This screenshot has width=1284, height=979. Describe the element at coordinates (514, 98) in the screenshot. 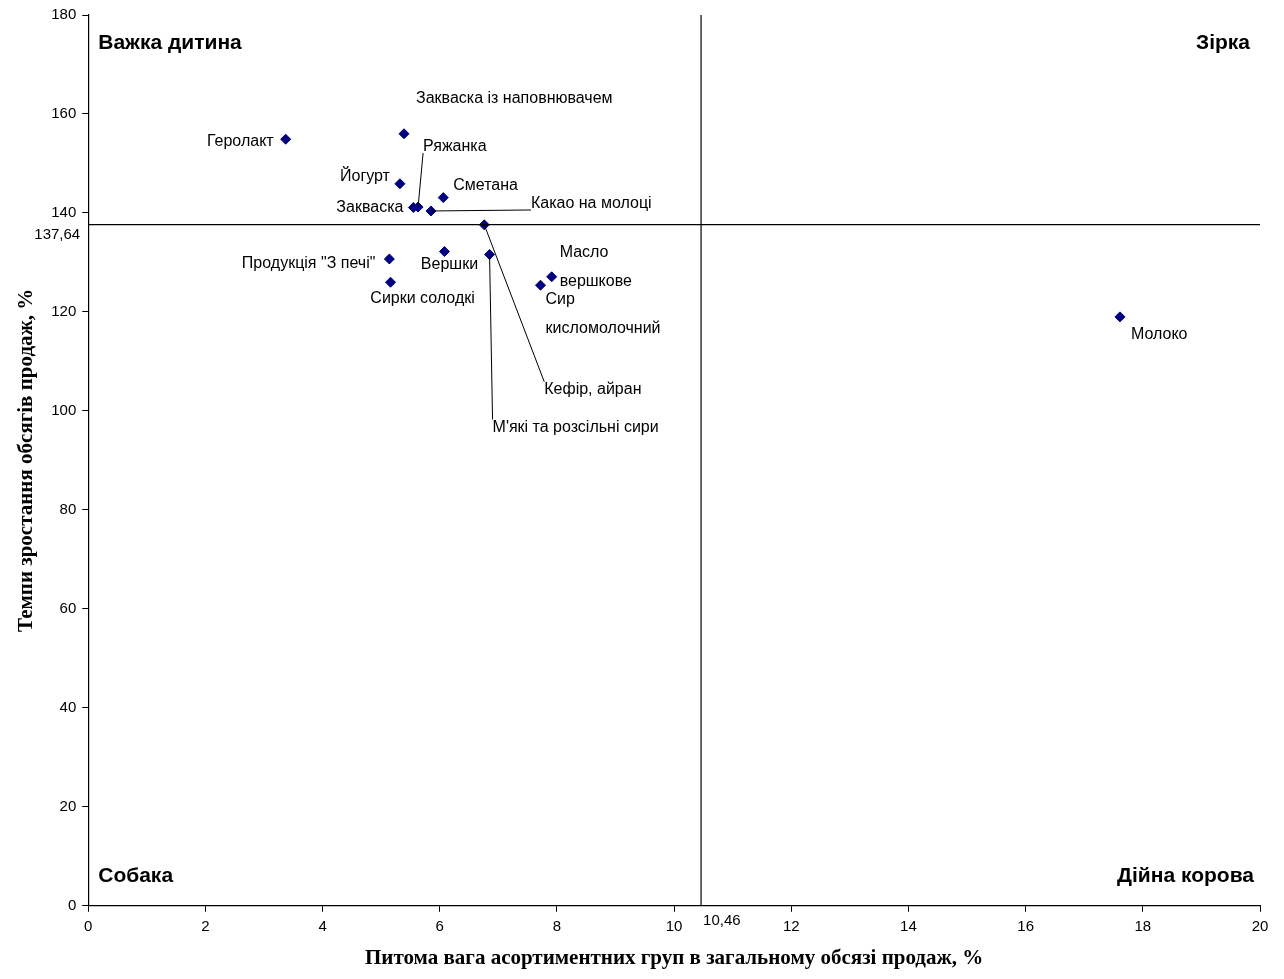

I see `annotation: Закваска із наповнювачем` at that location.